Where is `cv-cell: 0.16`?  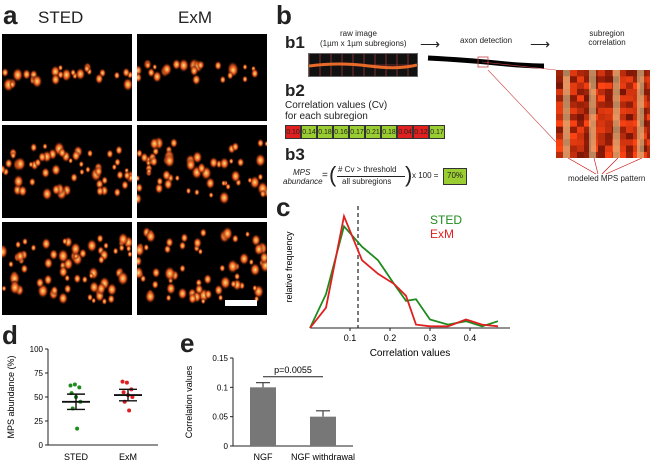
cv-cell: 0.16 is located at coordinates (341, 132).